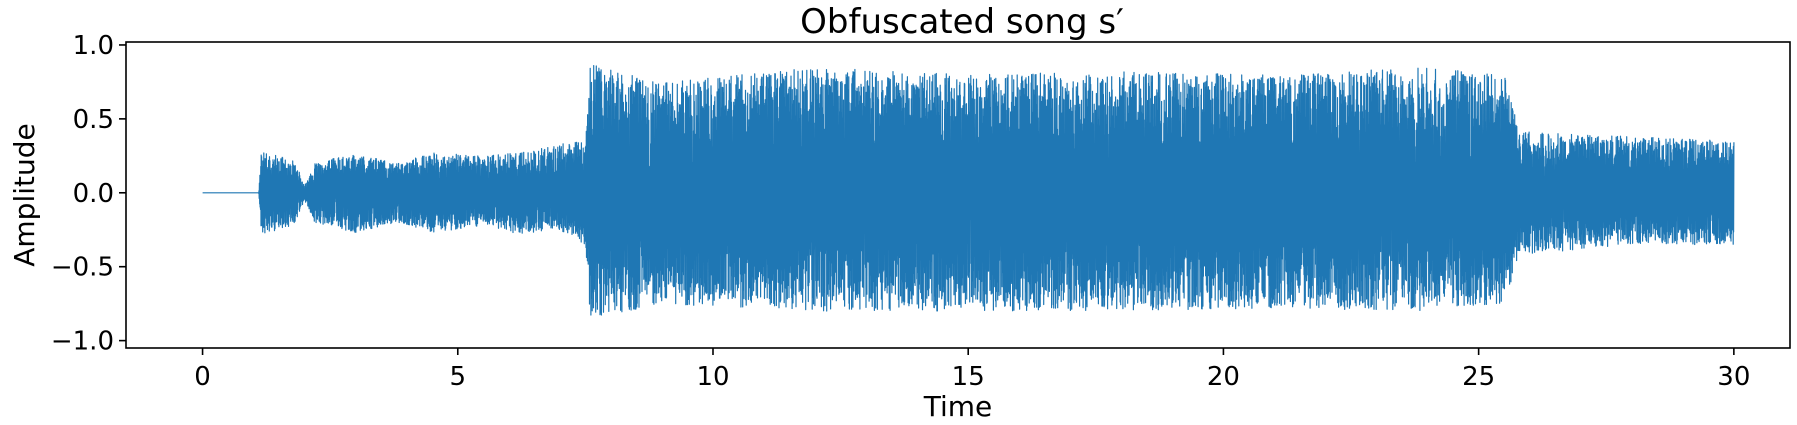 Image resolution: width=1797 pixels, height=425 pixels. I want to click on x-tick-label: 5, so click(458, 377).